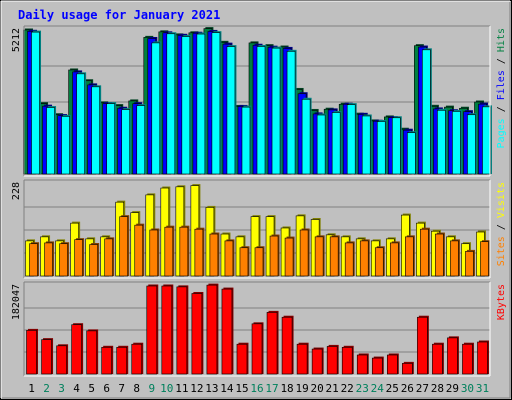 This screenshot has height=400, width=512. Describe the element at coordinates (76, 388) in the screenshot. I see `x-tick-label-day-4: 4` at that location.